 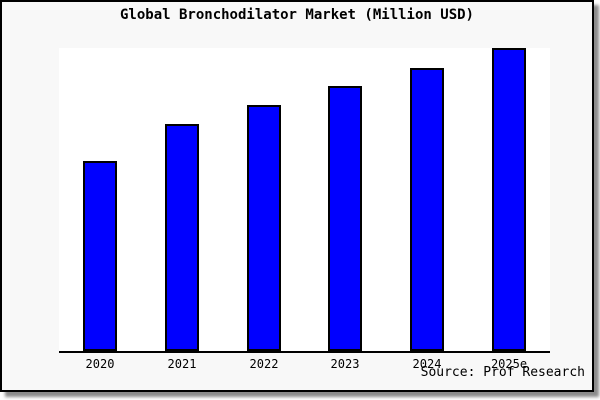 What do you see at coordinates (427, 364) in the screenshot?
I see `x-tick-label-2024: 2024` at bounding box center [427, 364].